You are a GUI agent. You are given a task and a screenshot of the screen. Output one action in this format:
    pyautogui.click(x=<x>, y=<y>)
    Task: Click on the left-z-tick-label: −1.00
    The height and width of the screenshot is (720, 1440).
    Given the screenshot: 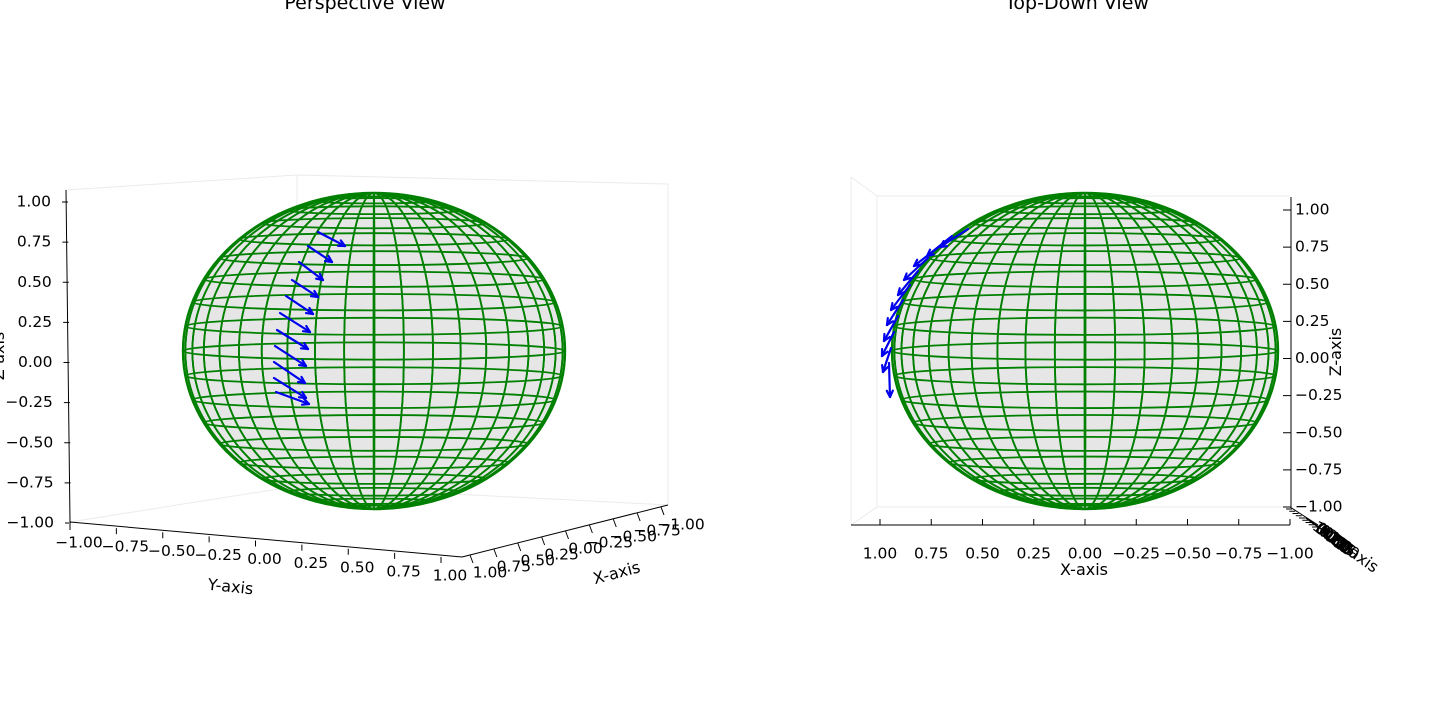 What is the action you would take?
    pyautogui.click(x=31, y=523)
    